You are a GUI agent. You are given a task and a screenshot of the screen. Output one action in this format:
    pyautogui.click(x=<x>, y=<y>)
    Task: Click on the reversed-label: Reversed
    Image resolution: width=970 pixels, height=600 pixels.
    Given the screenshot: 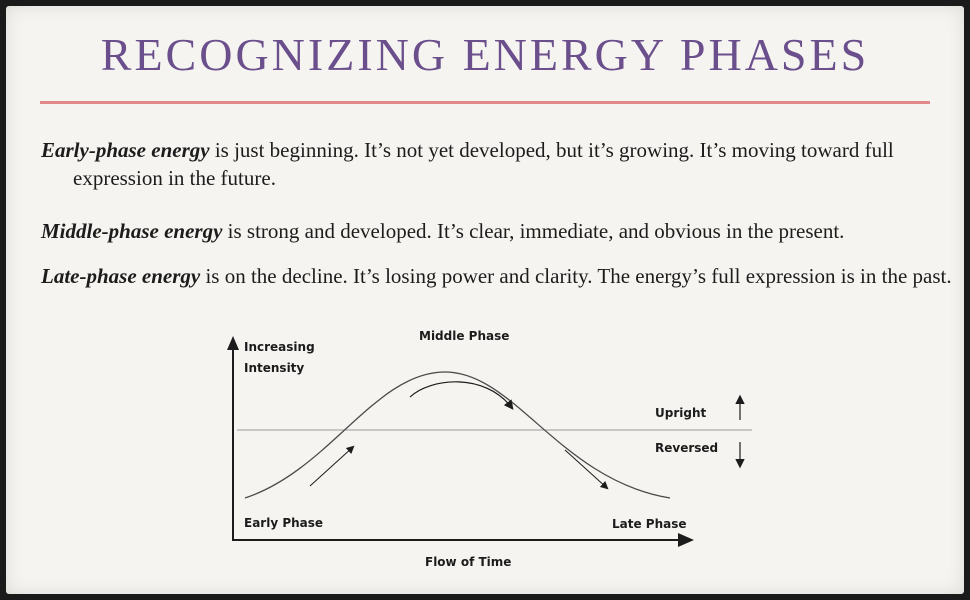 What is the action you would take?
    pyautogui.click(x=686, y=448)
    